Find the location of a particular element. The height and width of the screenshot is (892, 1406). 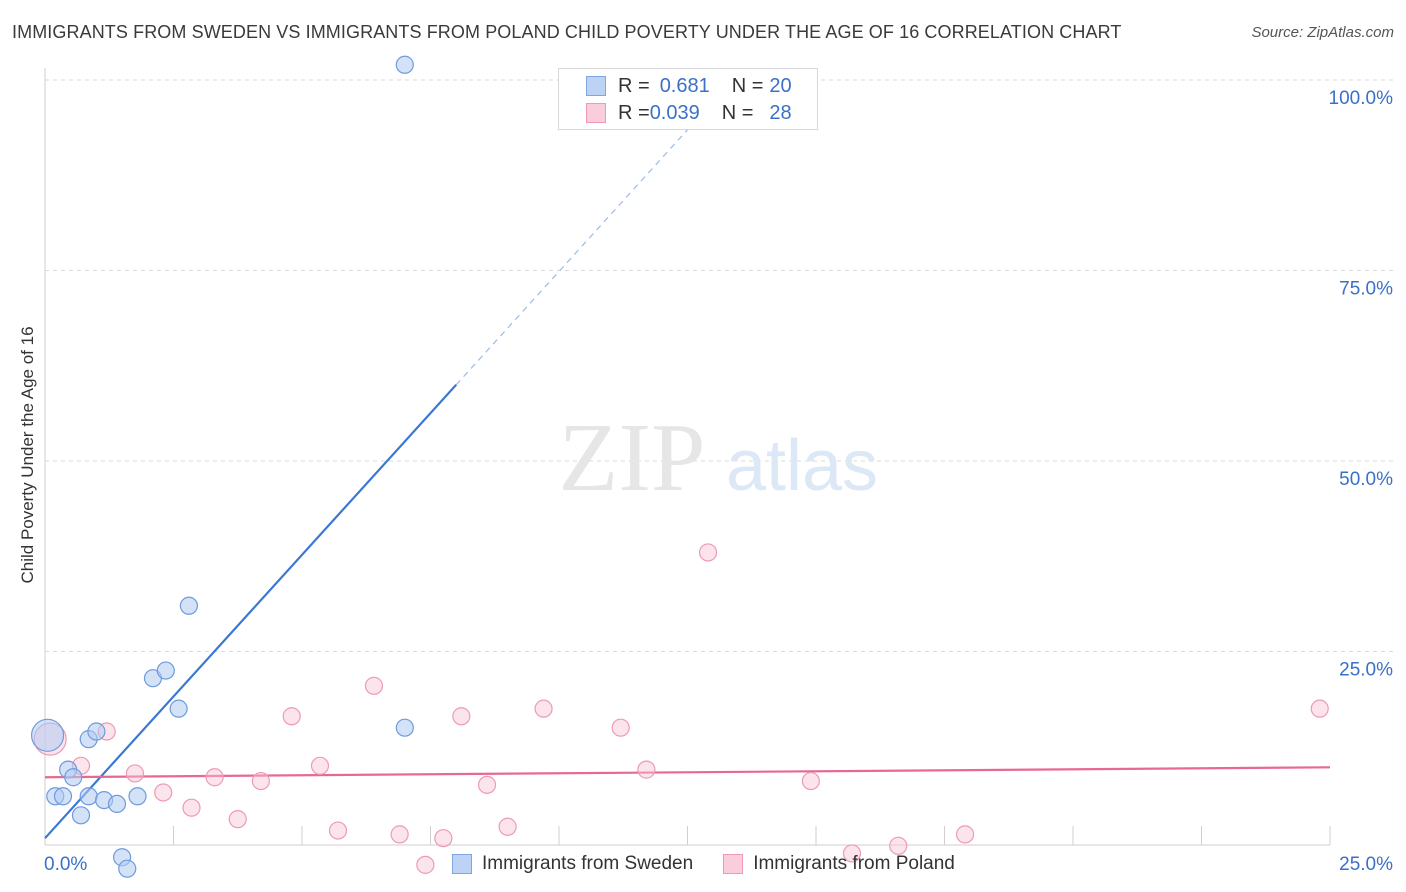

stats-row-poland: R = 0.039 N = 28 is located at coordinates (675, 113).